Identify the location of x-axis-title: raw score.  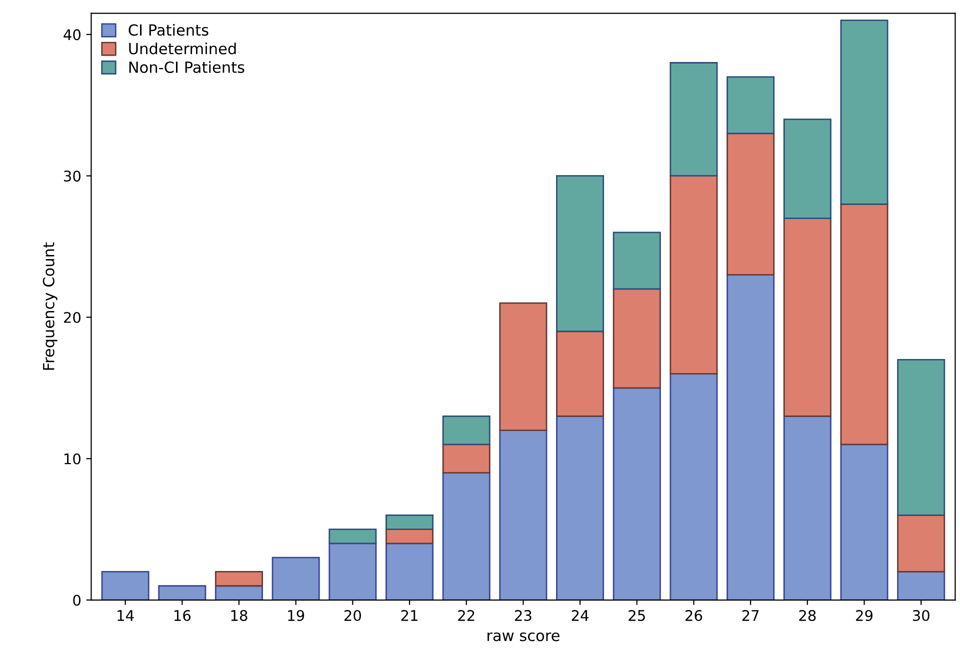
(524, 637).